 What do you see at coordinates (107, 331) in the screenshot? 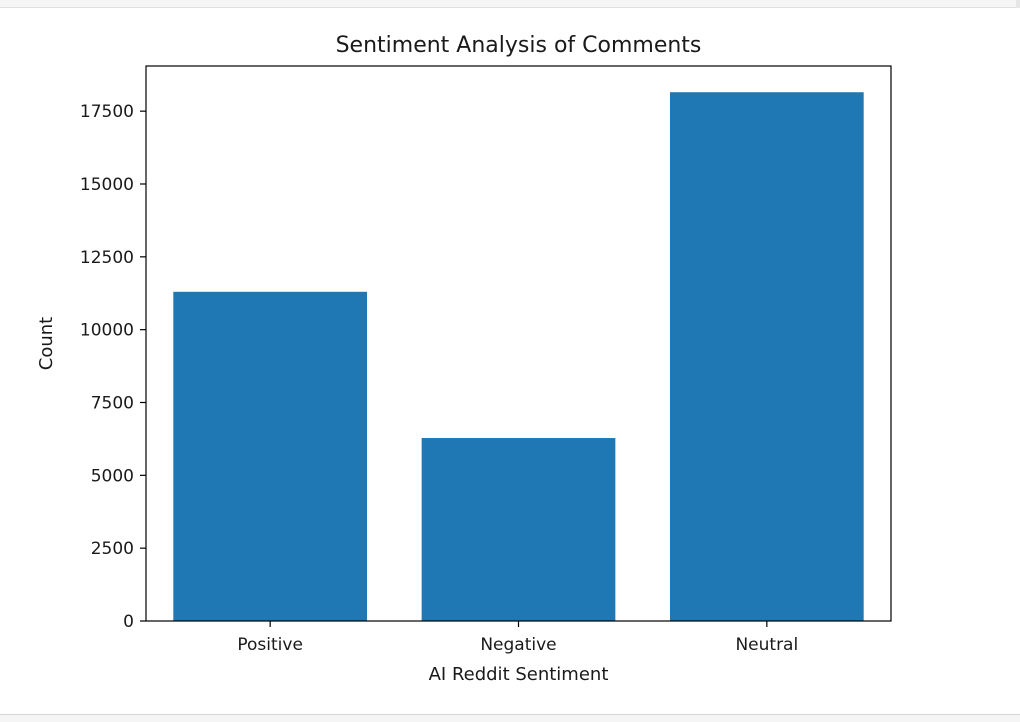
I see `y-tick-label: 10000` at bounding box center [107, 331].